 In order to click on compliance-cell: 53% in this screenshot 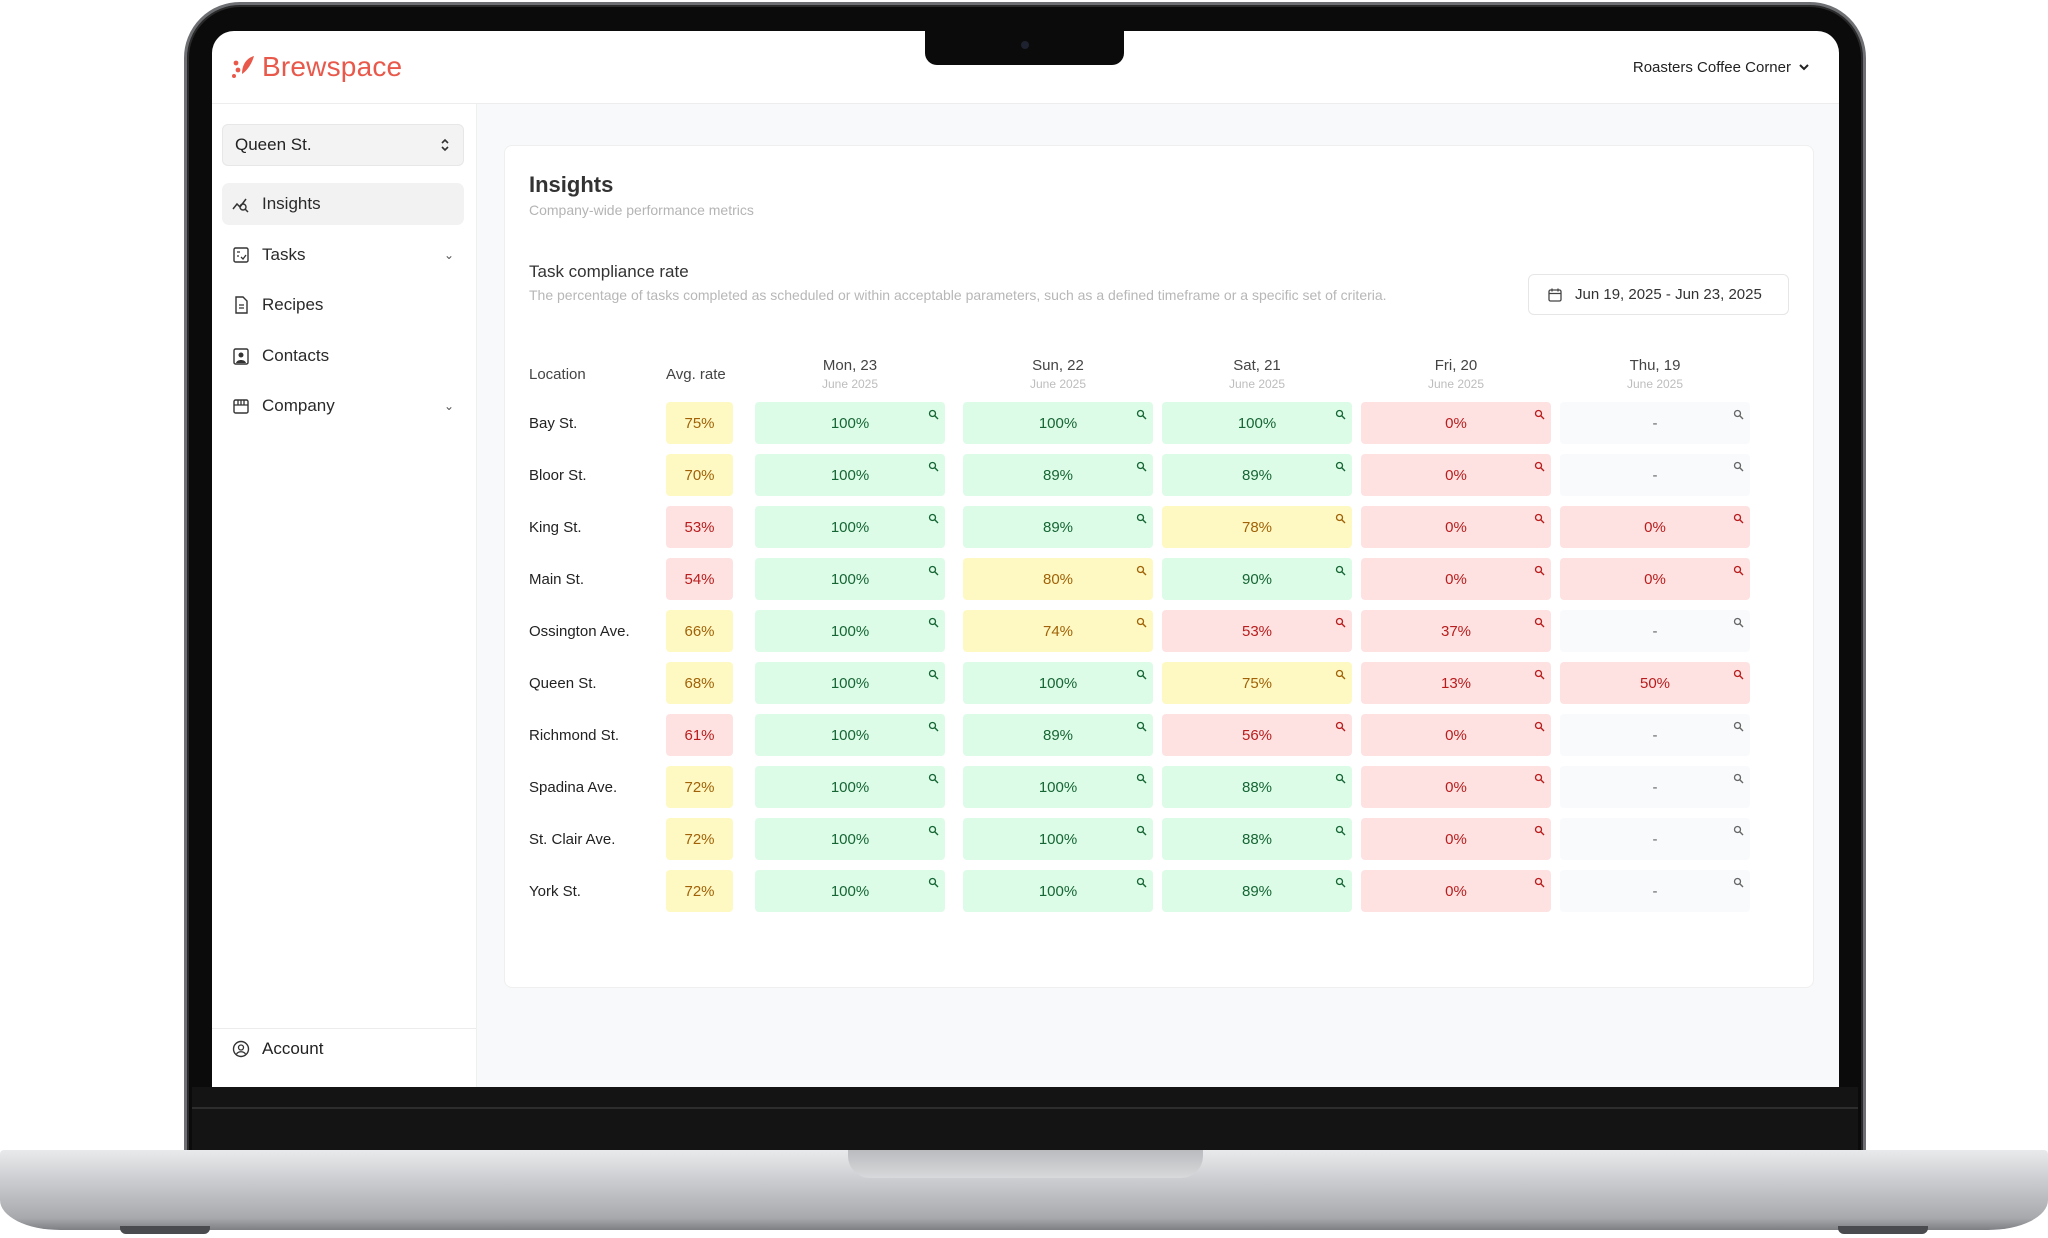, I will do `click(1257, 631)`.